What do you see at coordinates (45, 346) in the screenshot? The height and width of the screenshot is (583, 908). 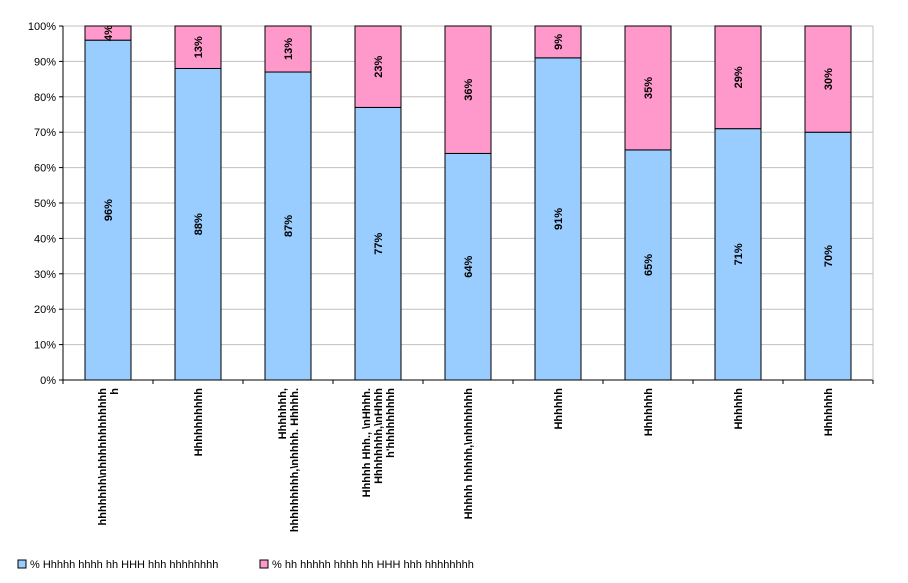 I see `y-tick-label: 10%` at bounding box center [45, 346].